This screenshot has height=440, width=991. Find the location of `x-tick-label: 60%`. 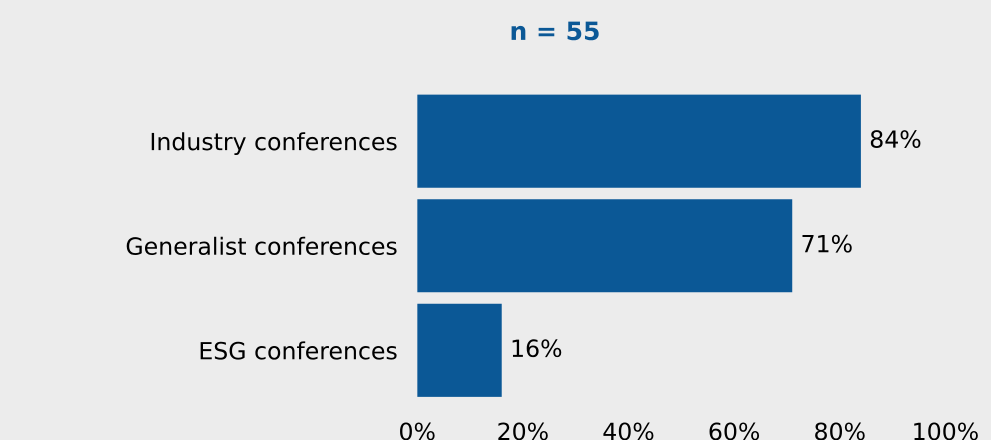

x-tick-label: 60% is located at coordinates (735, 431).